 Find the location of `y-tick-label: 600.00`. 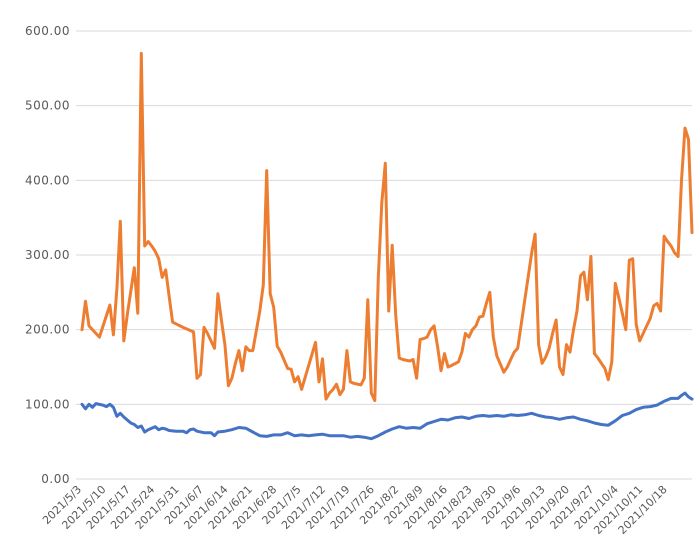

y-tick-label: 600.00 is located at coordinates (47, 31).